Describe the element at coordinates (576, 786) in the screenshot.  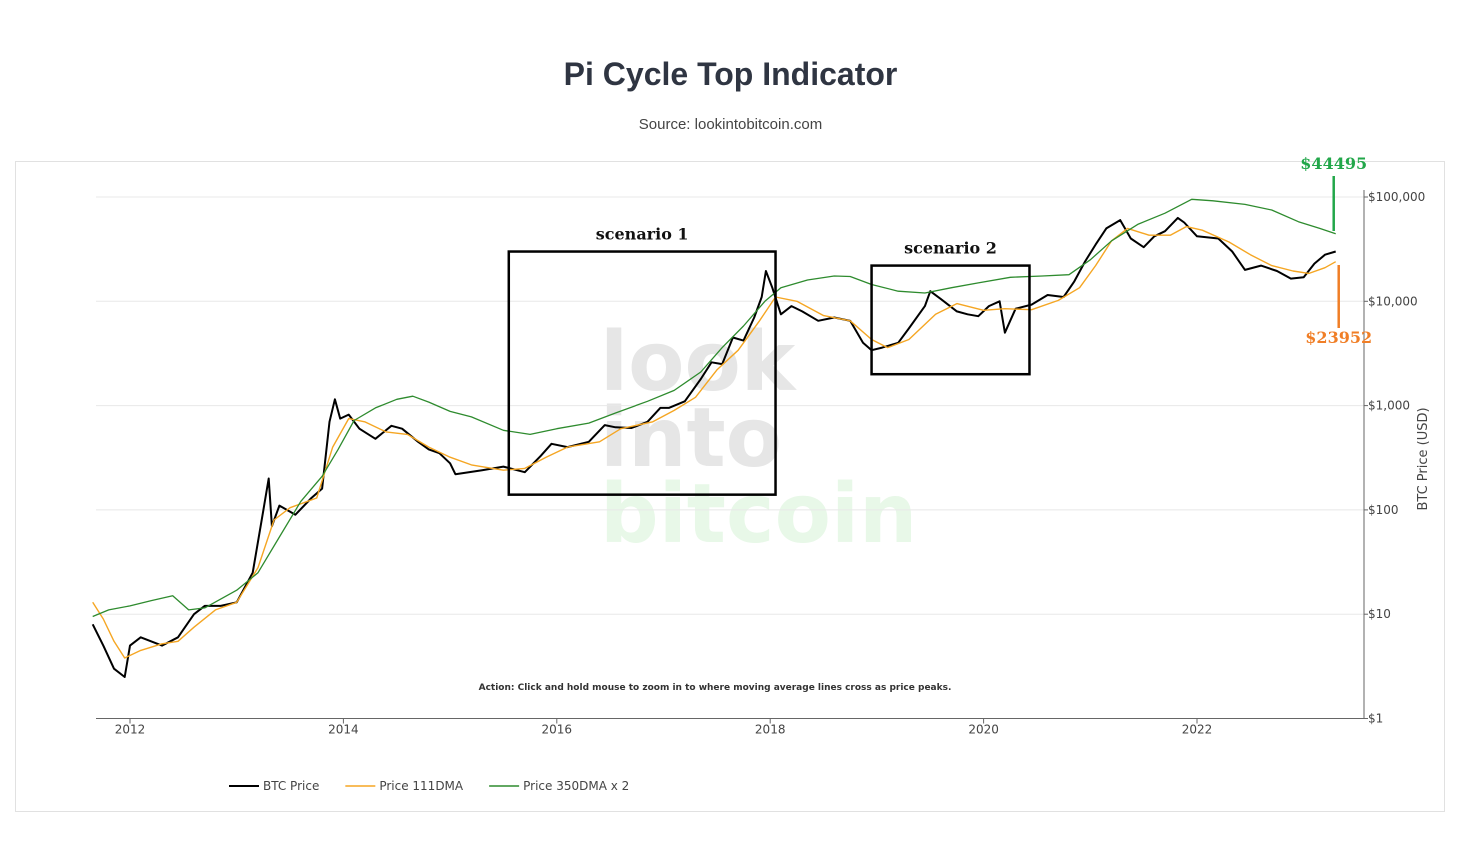
I see `legend-label: Price 350DMA x 2` at that location.